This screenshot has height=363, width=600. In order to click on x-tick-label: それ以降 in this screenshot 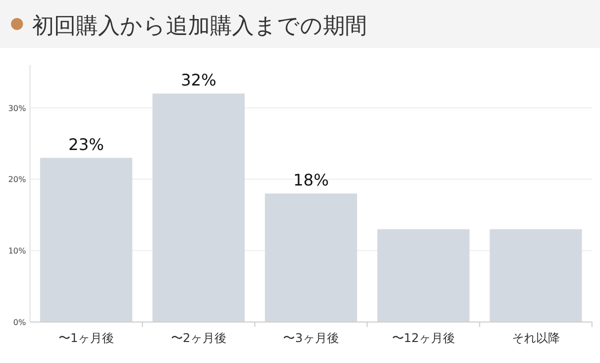, I will do `click(536, 338)`.